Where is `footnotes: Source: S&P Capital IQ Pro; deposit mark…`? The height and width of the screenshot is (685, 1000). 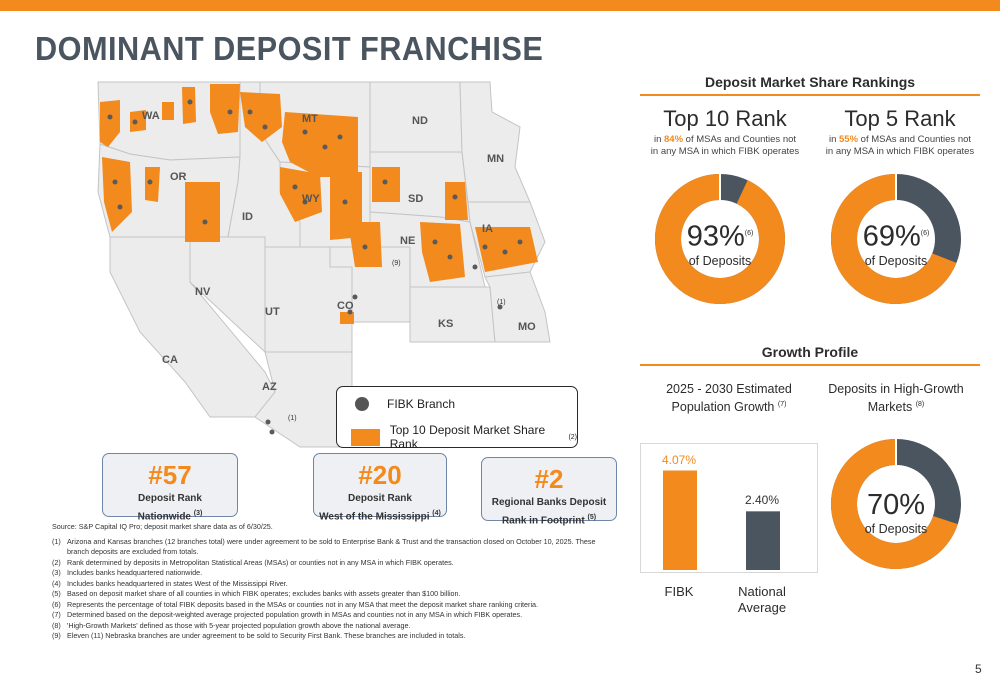
footnotes: Source: S&P Capital IQ Pro; deposit mark… is located at coordinates (332, 582).